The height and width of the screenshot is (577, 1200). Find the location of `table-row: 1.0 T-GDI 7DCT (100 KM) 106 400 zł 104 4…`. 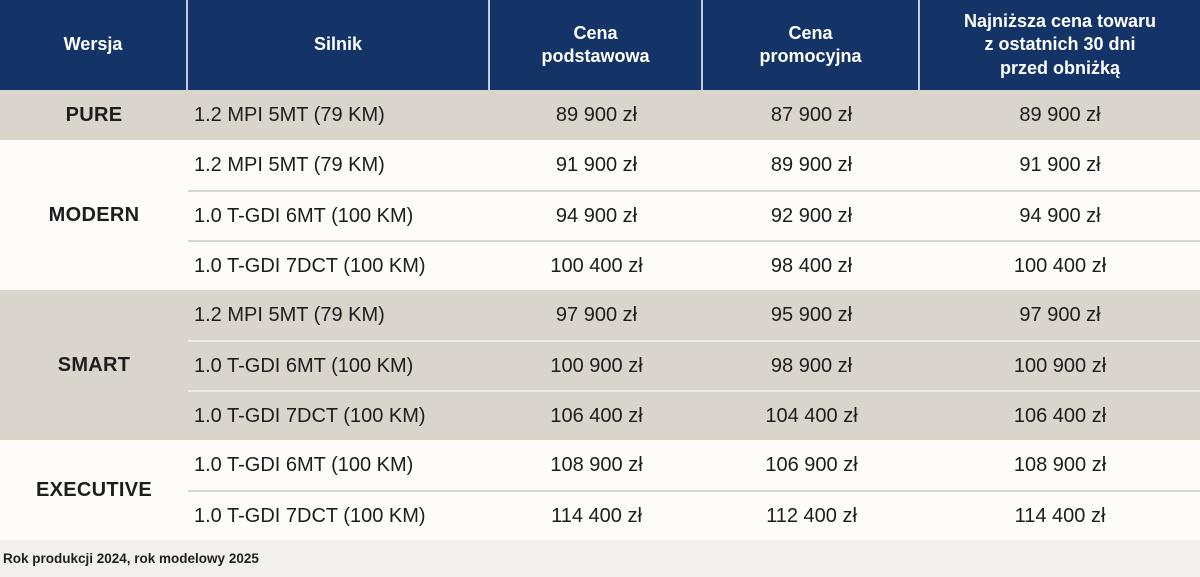

table-row: 1.0 T-GDI 7DCT (100 KM) 106 400 zł 104 4… is located at coordinates (694, 415).